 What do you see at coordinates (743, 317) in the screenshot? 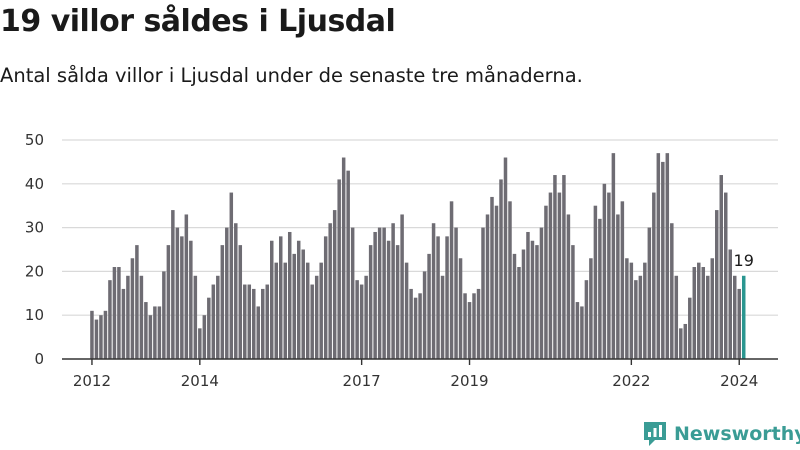
I see `bar-latest` at bounding box center [743, 317].